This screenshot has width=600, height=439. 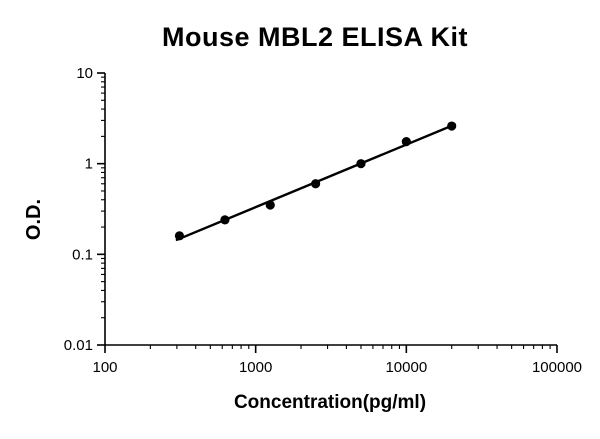 What do you see at coordinates (89, 164) in the screenshot?
I see `svg-text: 1` at bounding box center [89, 164].